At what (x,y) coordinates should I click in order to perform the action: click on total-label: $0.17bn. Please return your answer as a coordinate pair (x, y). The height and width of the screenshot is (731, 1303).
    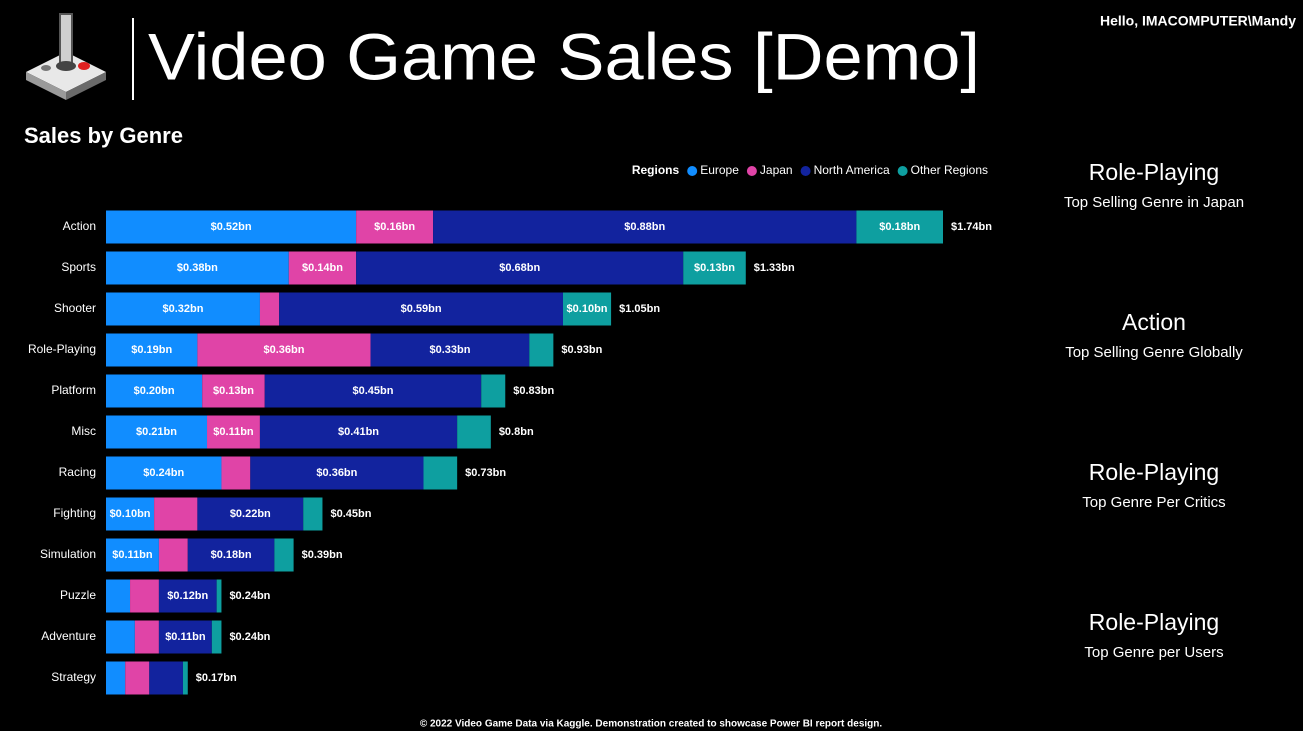
    Looking at the image, I should click on (216, 678).